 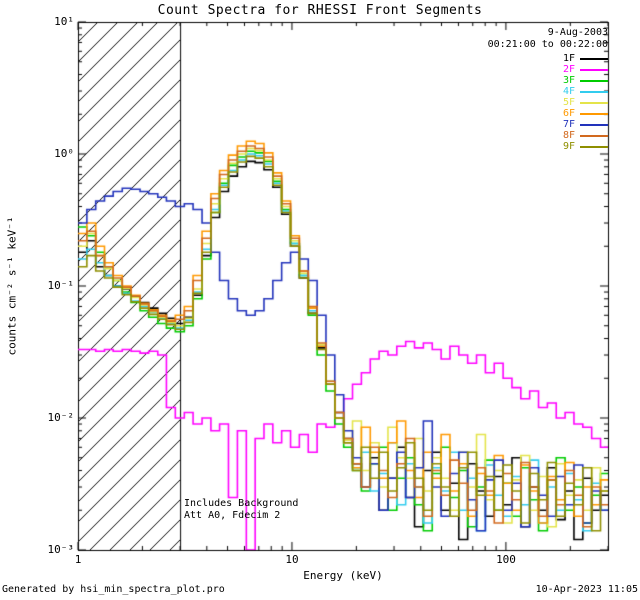 I want to click on legend-entry: 9F, so click(x=585, y=146).